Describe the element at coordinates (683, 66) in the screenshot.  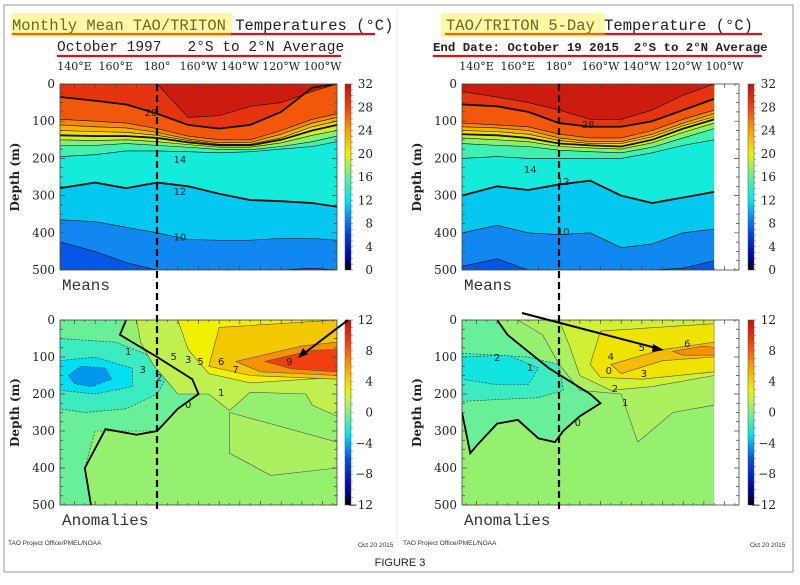
I see `x-tick-label: 120°W` at that location.